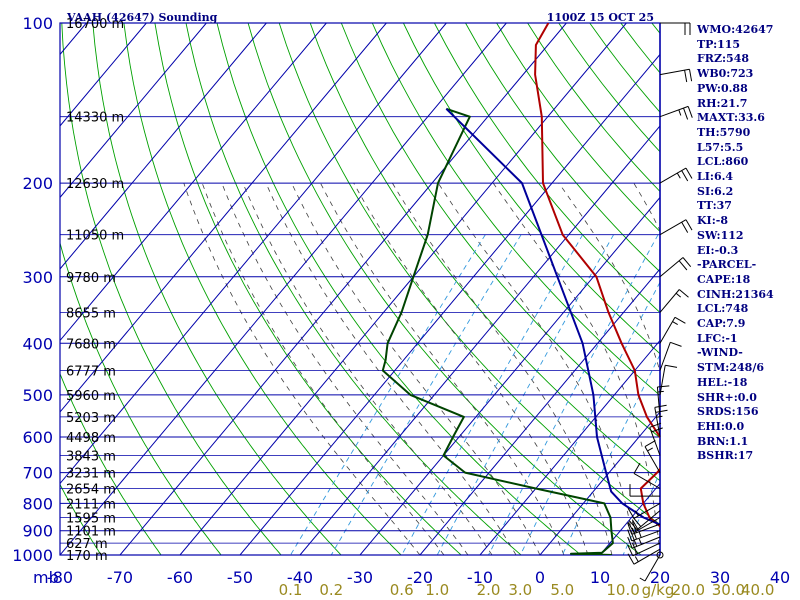  Describe the element at coordinates (180, 577) in the screenshot. I see `x-tick-label: -60` at that location.